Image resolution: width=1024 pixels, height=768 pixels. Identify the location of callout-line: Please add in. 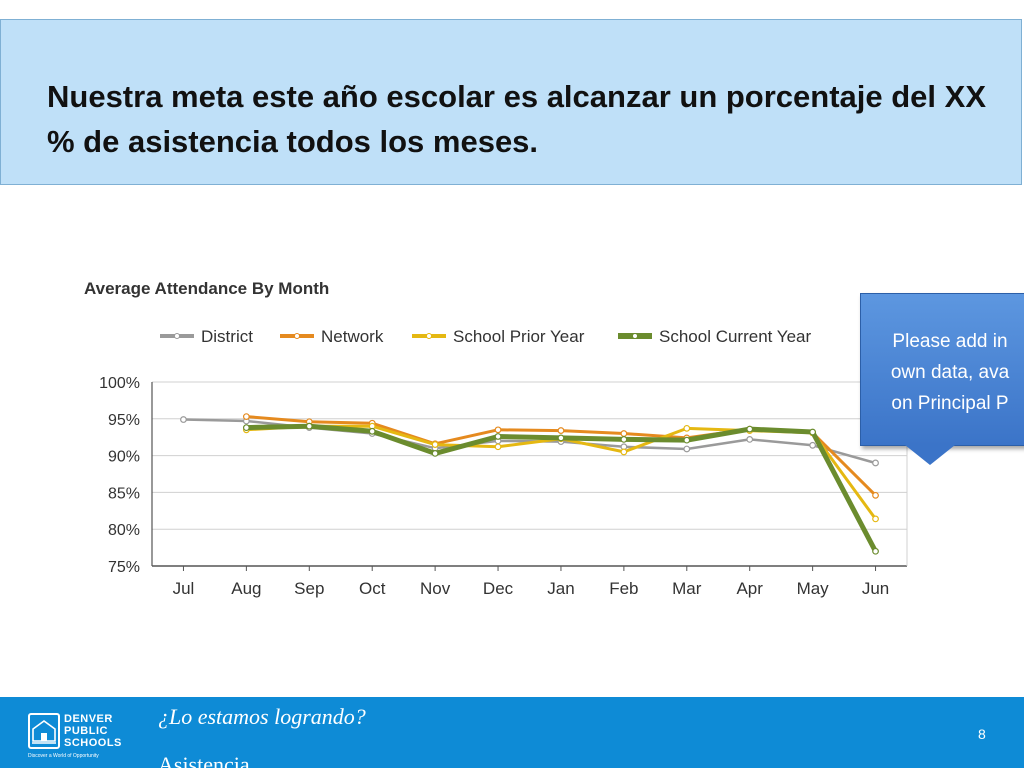
(950, 341).